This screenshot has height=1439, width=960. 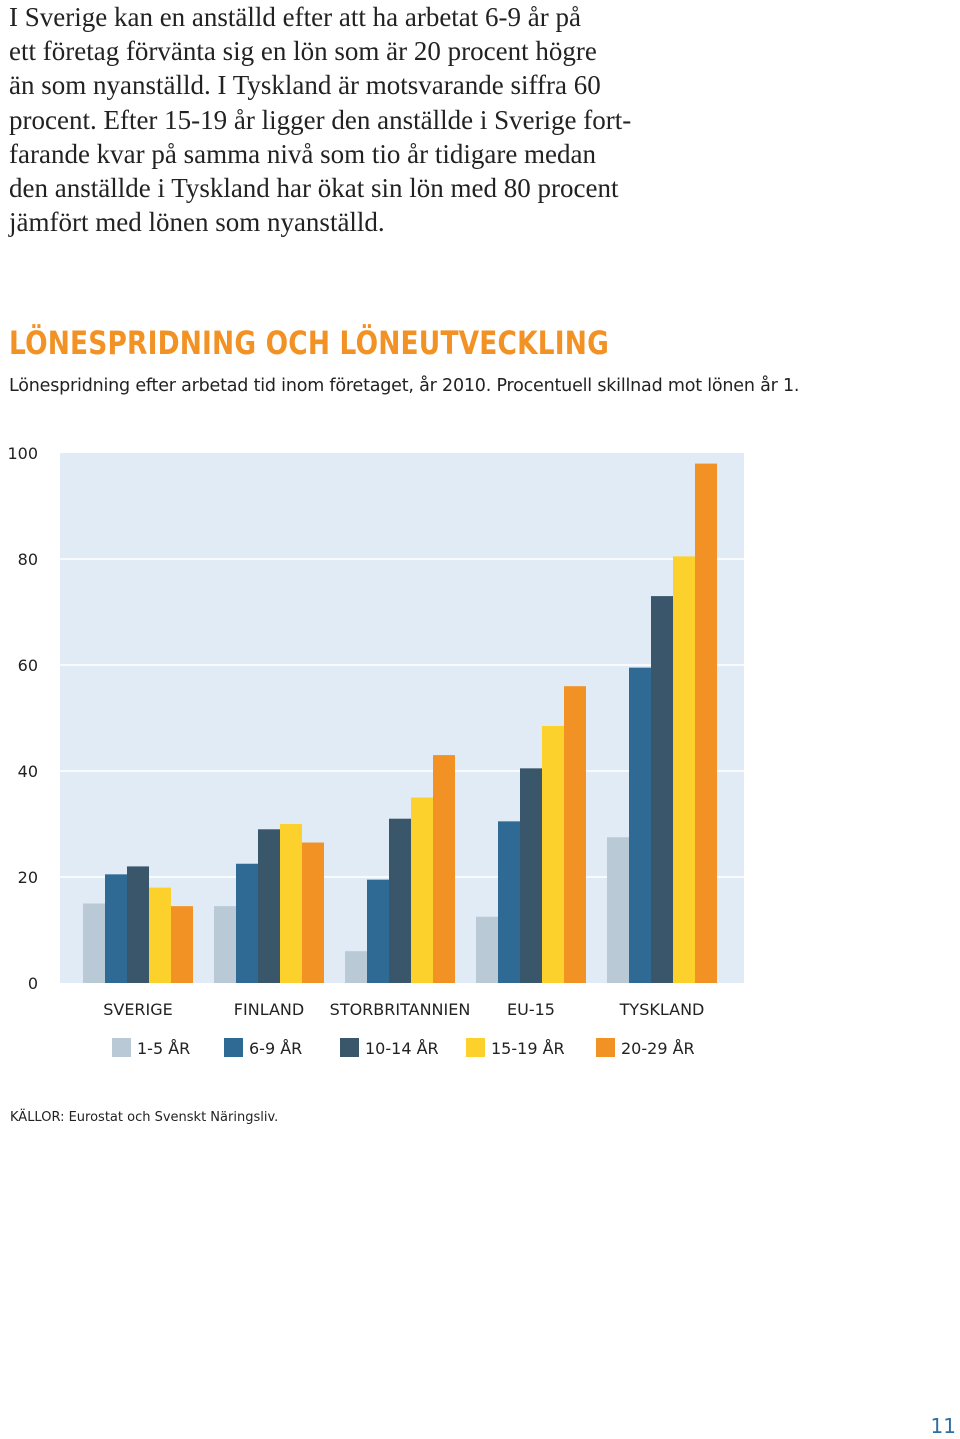 I want to click on y-tick-label: 20, so click(x=28, y=877).